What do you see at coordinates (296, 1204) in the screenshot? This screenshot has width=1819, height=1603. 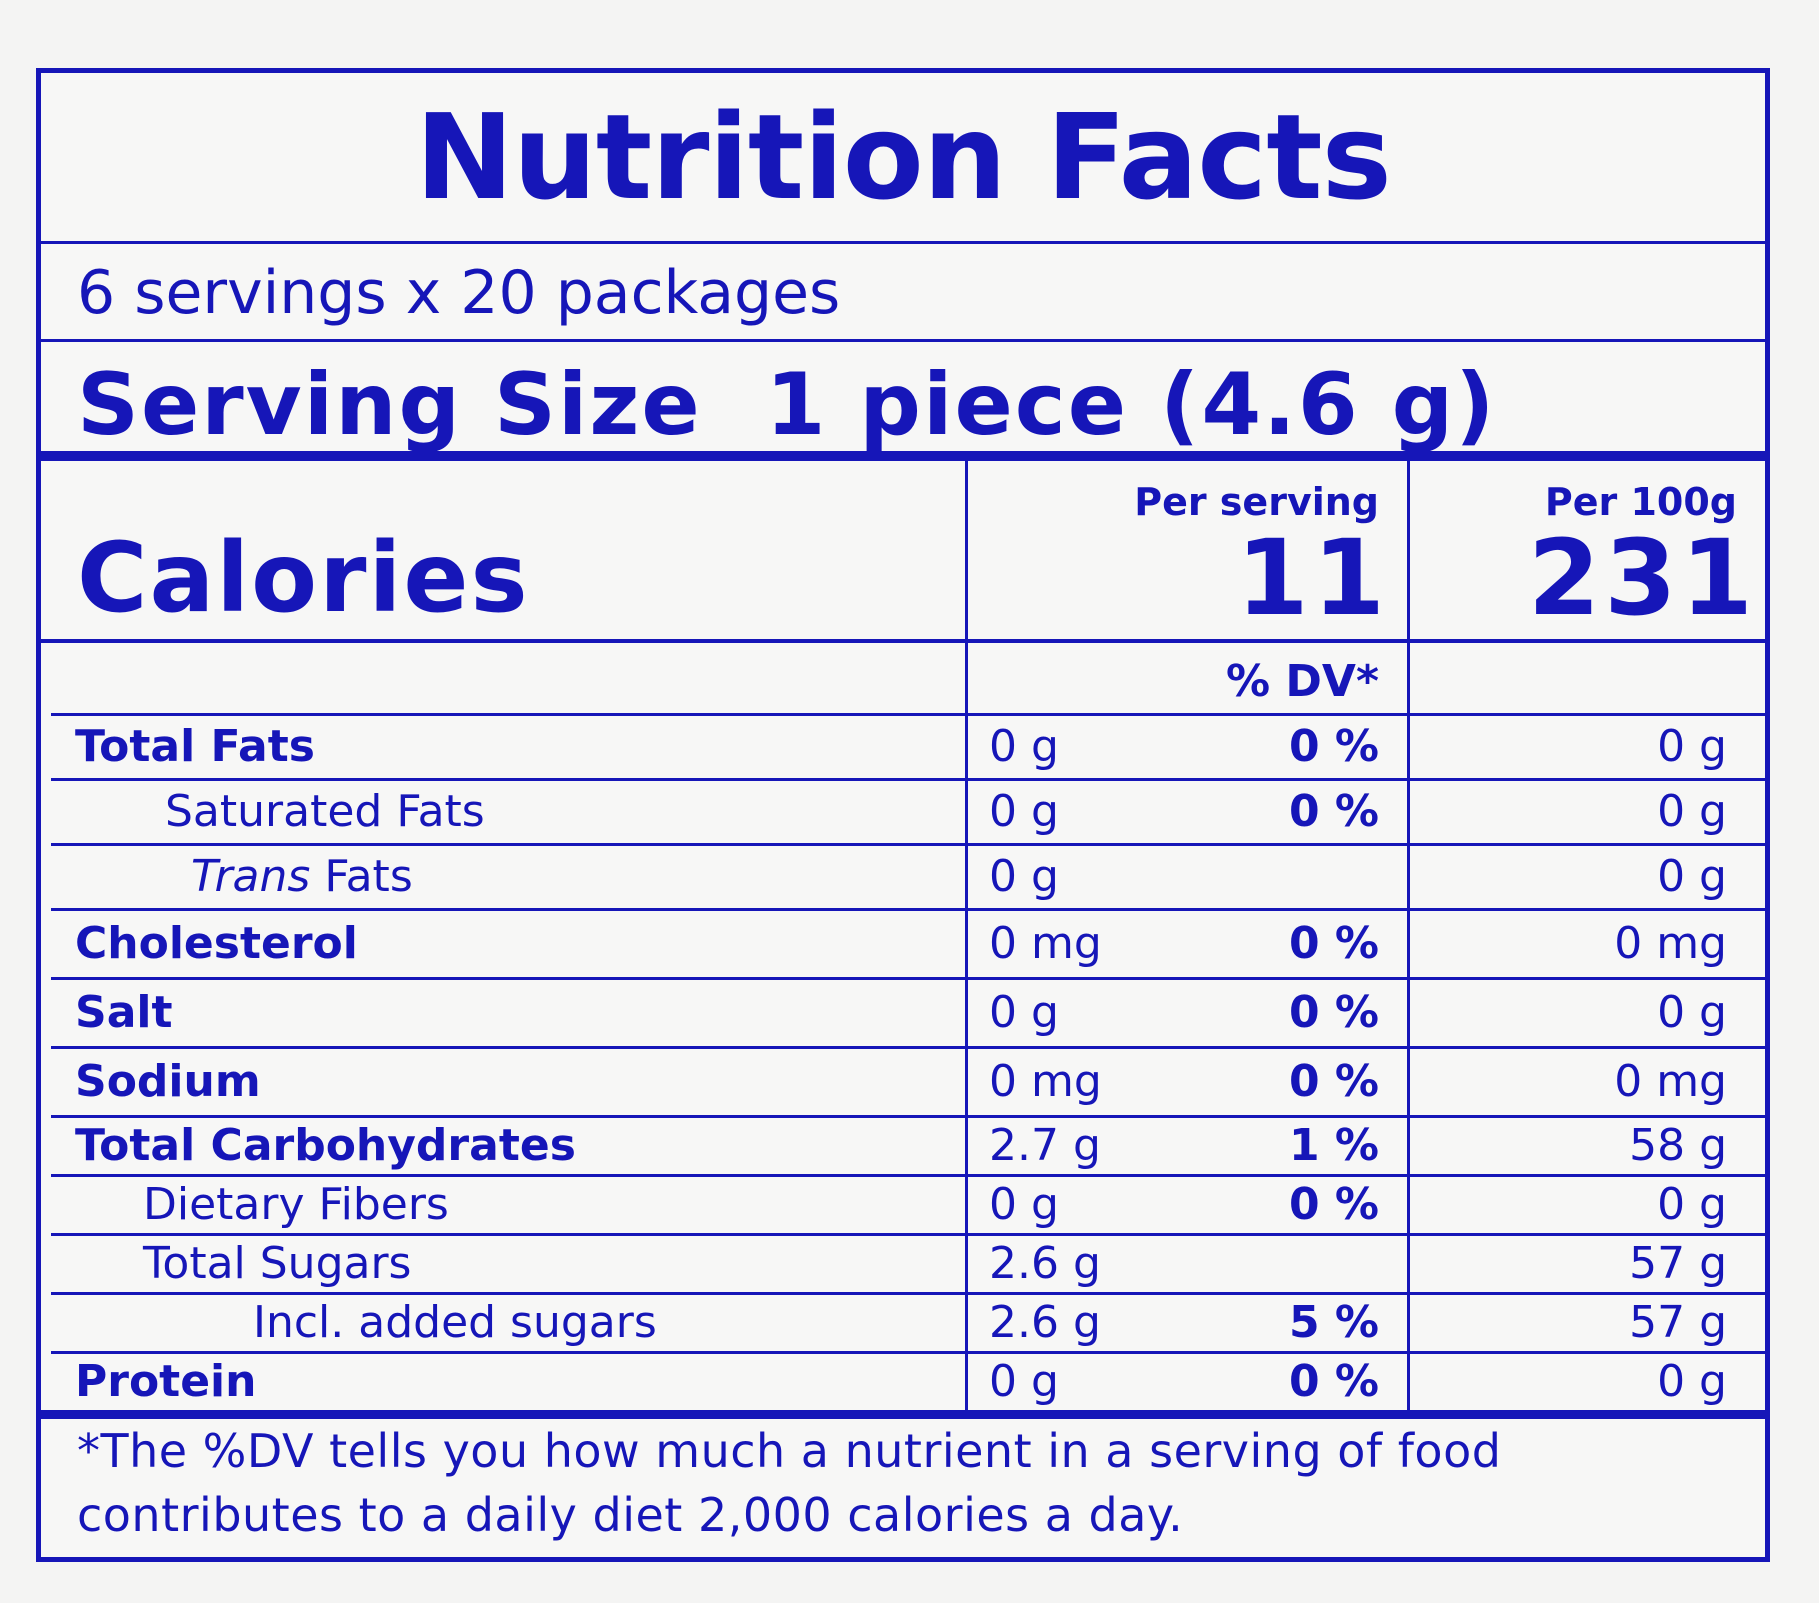 I see `nutrient-name: Dietary Fibers` at bounding box center [296, 1204].